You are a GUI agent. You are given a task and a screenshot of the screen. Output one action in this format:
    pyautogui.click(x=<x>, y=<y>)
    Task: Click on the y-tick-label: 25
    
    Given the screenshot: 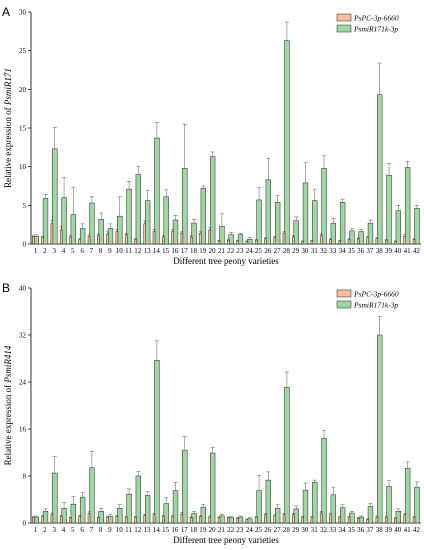 What is the action you would take?
    pyautogui.click(x=23, y=51)
    